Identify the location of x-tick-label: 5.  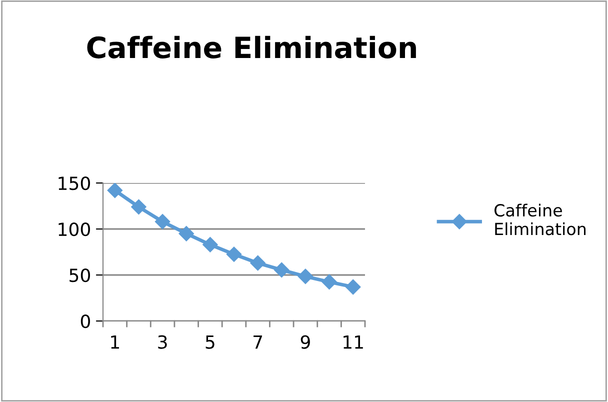
(210, 342).